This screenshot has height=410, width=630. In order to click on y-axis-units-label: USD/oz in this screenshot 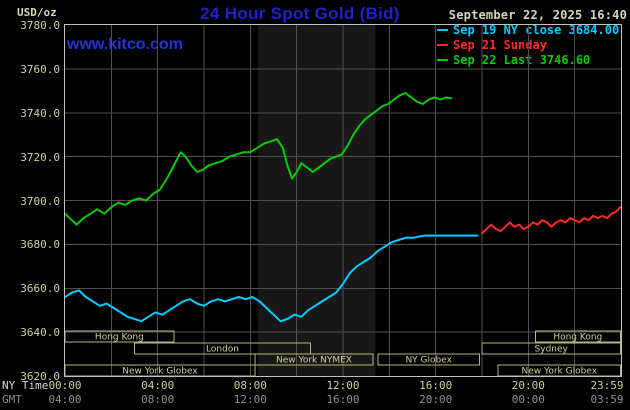, I will do `click(37, 12)`.